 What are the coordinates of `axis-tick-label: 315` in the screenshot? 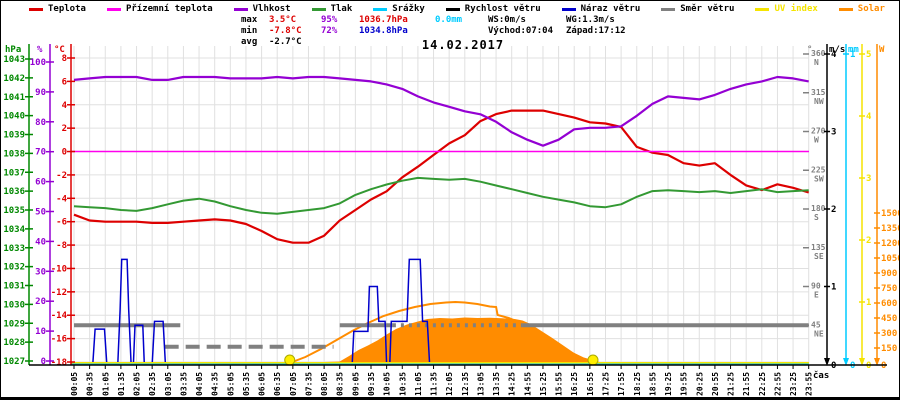 It's located at (818, 92).